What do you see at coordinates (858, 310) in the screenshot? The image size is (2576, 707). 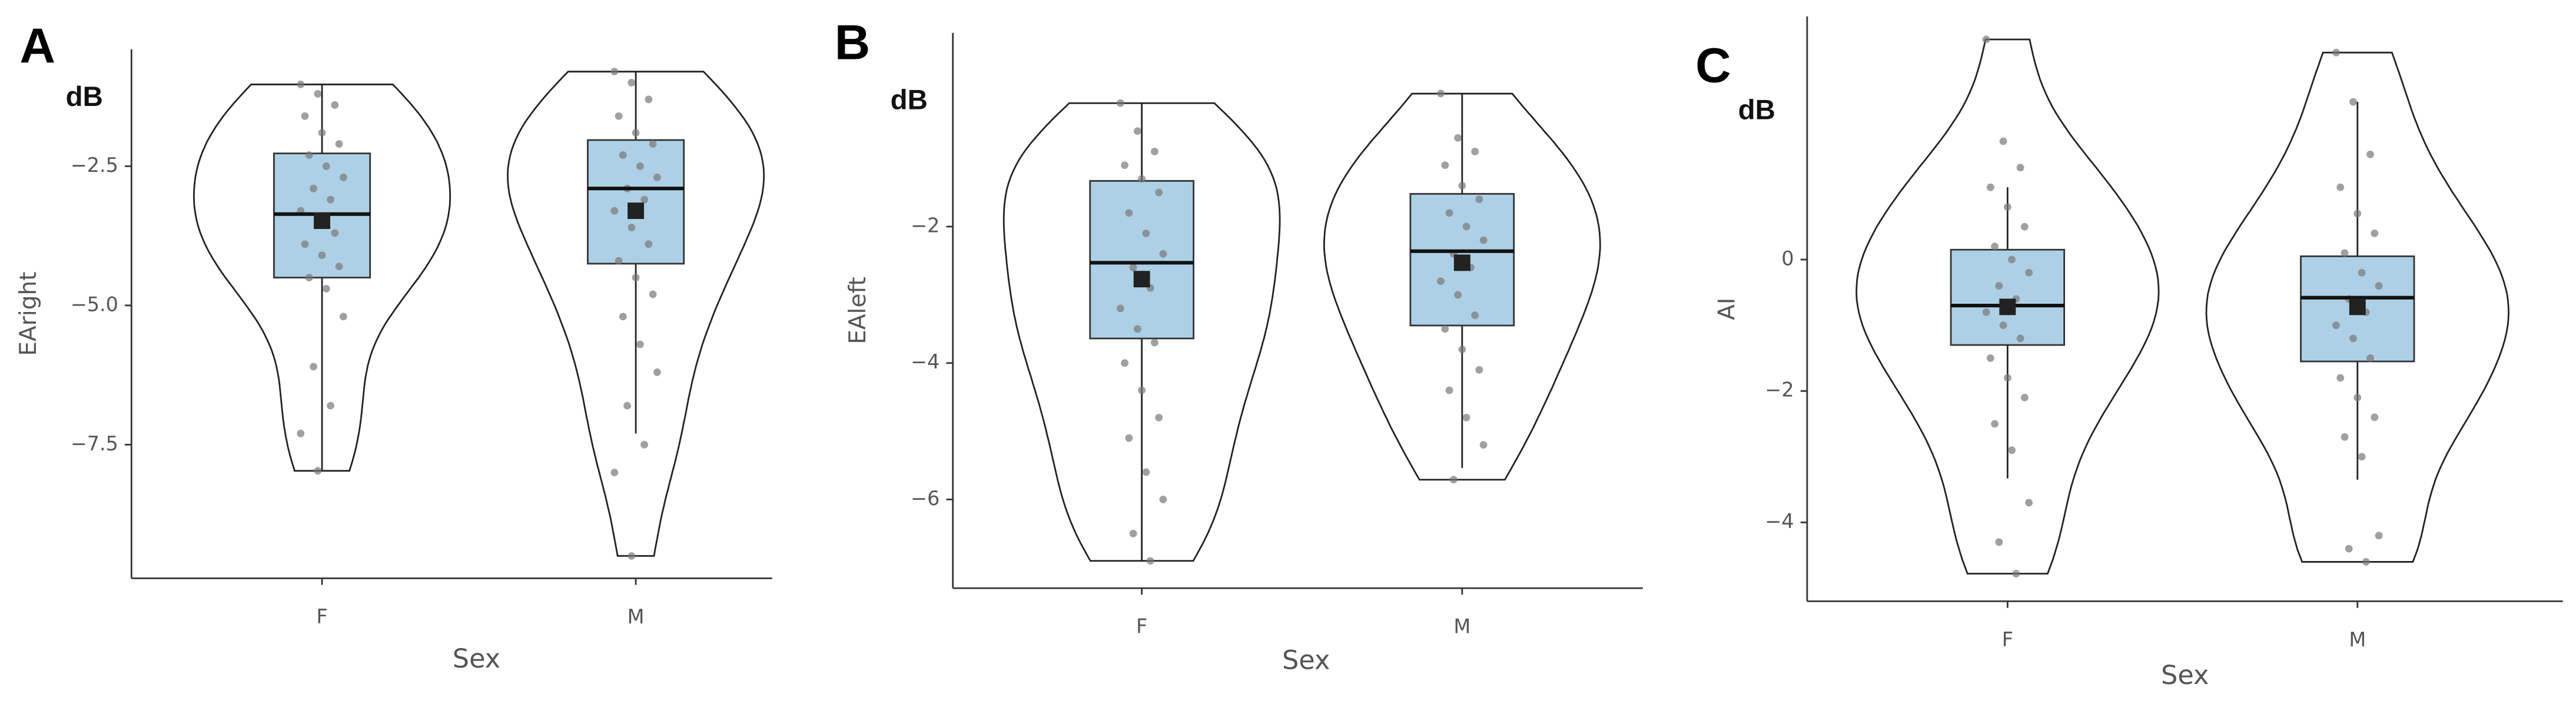 I see `y-axis-label: EAleft` at bounding box center [858, 310].